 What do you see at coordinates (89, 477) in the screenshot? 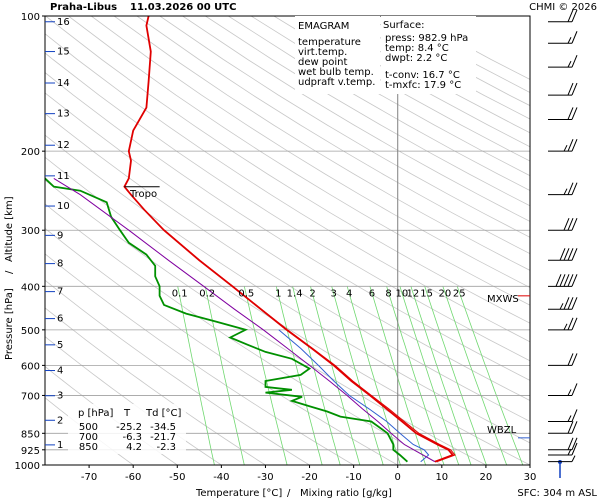
I see `x-tick-label: -70` at bounding box center [89, 477].